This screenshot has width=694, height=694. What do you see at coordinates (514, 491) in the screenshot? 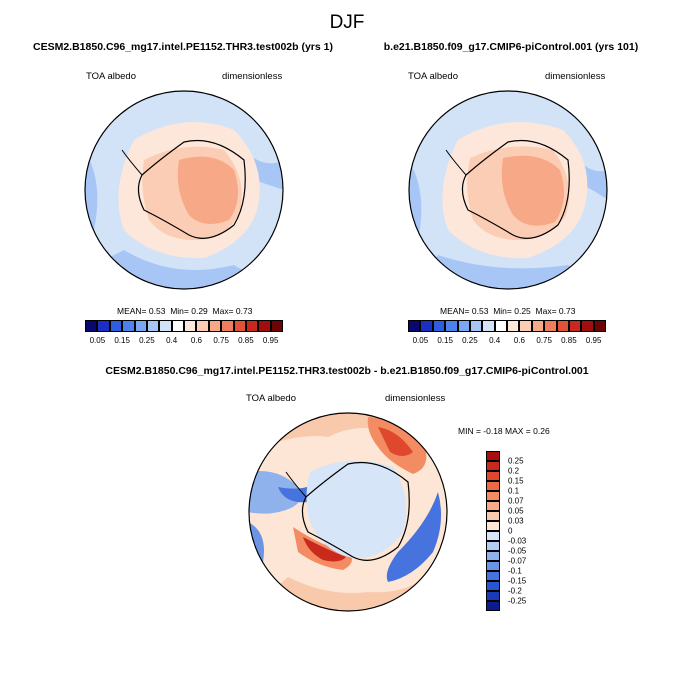
I see `diff-colorbar-tick-label: 0.1` at bounding box center [514, 491].